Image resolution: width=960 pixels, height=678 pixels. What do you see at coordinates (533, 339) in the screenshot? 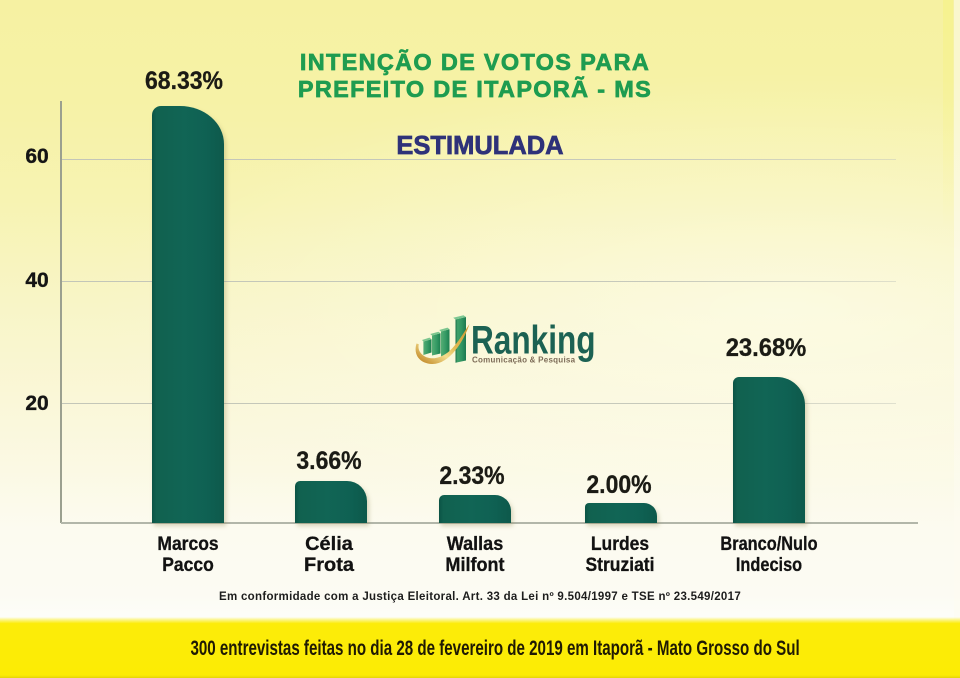
I see `svg-text: Ranking` at bounding box center [533, 339].